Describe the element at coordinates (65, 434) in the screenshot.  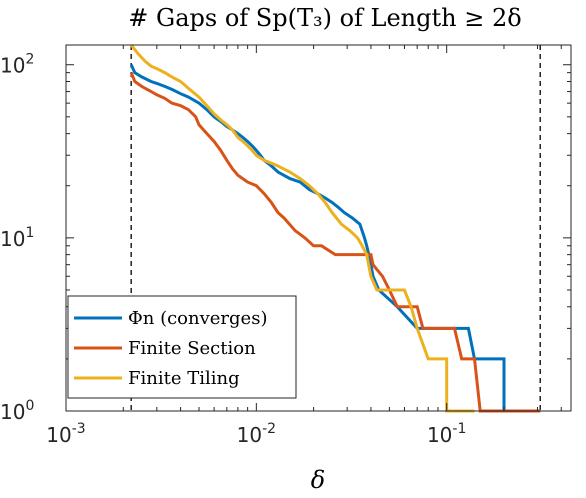
I see `x-tick-label: 10⁻³` at that location.